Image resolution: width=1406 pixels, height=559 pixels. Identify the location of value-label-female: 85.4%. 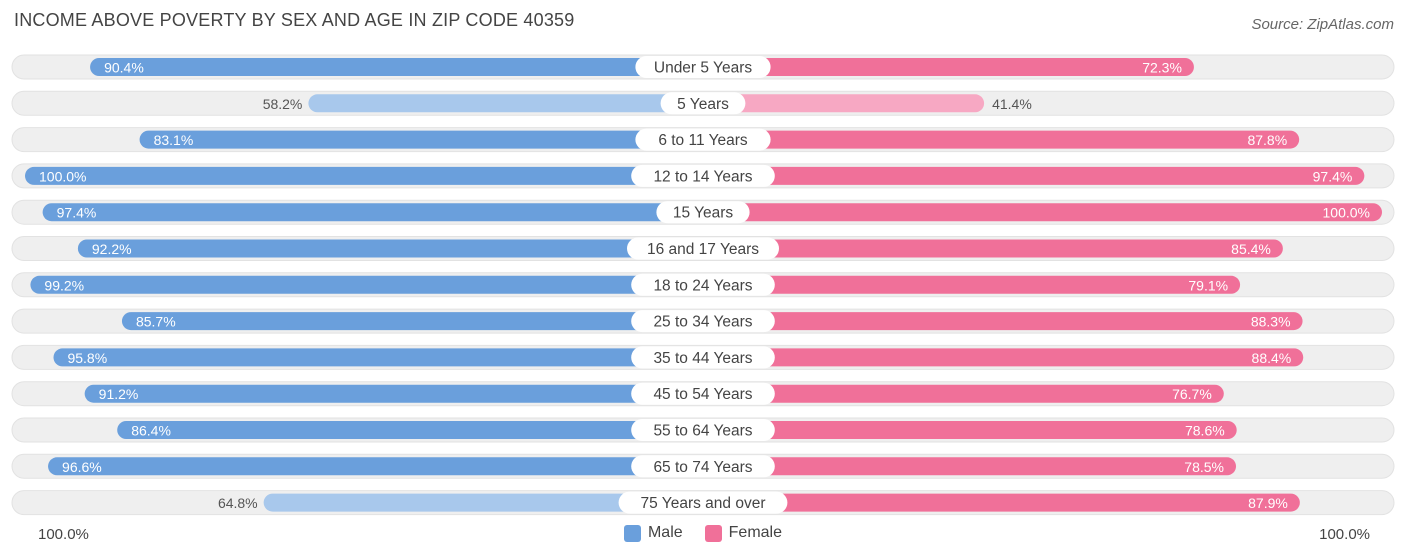
(1251, 249).